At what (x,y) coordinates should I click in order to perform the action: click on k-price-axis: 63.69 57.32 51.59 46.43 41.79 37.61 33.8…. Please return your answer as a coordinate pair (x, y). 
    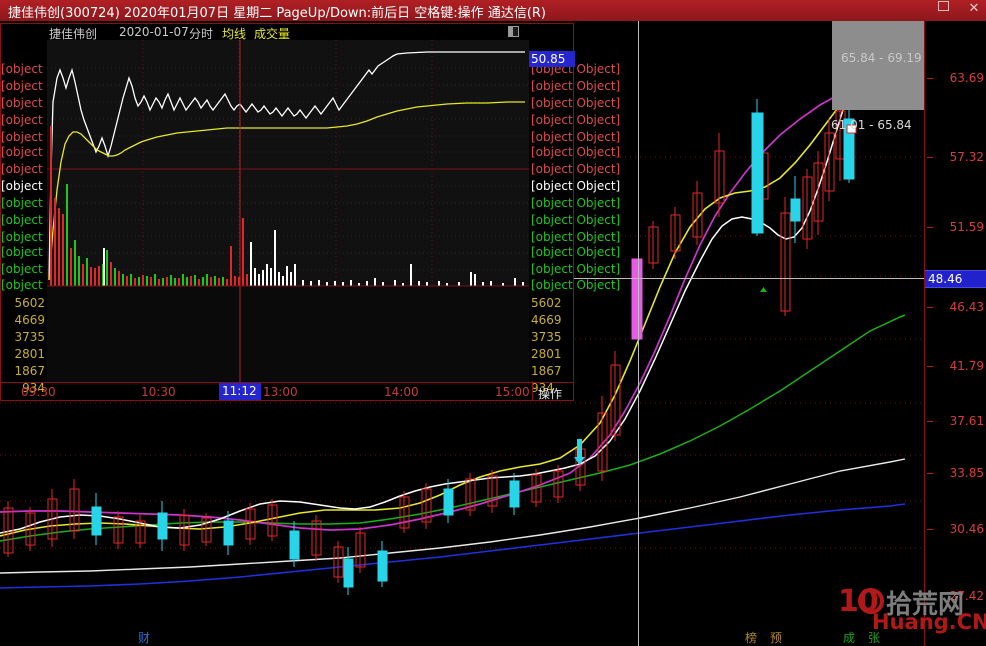
    Looking at the image, I should click on (955, 333).